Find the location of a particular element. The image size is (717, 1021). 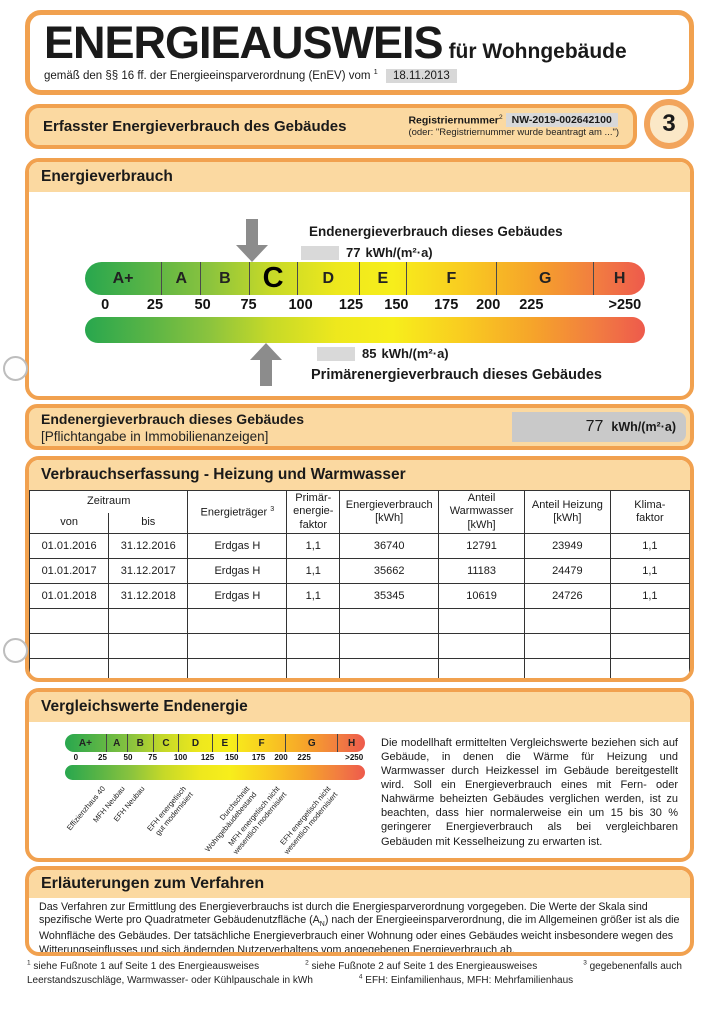

table-cell: 01.01.2017 is located at coordinates (69, 571).